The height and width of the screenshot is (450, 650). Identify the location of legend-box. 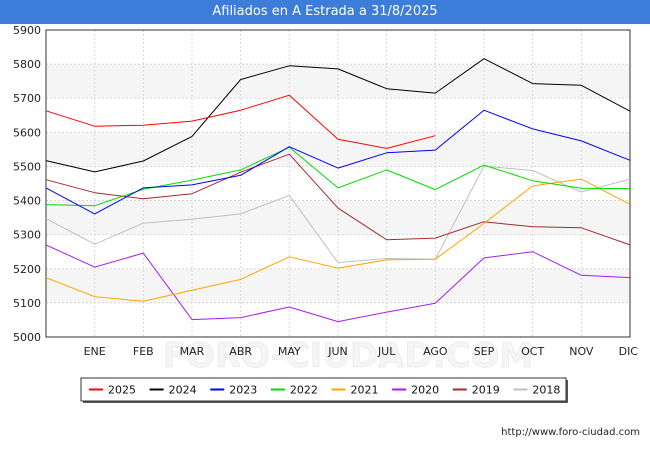
(323, 389).